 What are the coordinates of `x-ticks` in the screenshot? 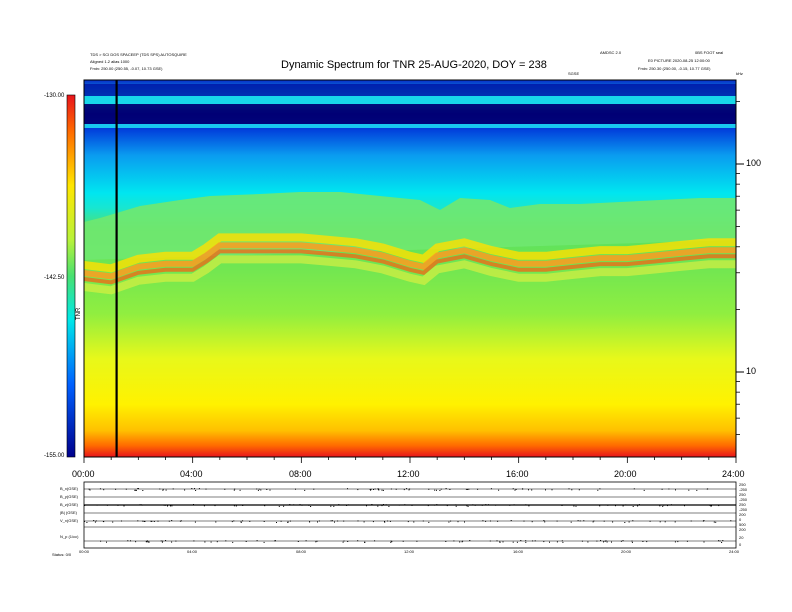 It's located at (410, 460).